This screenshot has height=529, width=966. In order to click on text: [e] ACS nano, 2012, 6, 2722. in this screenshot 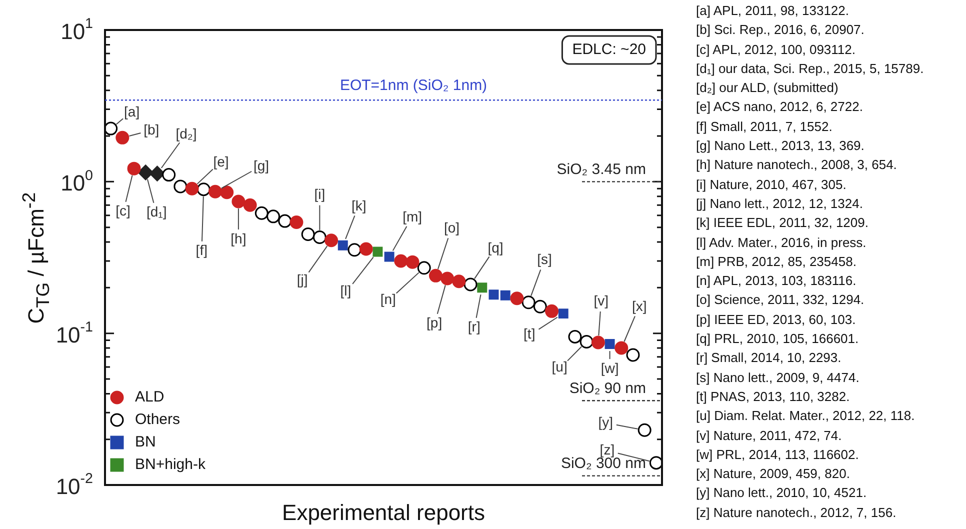, I will do `click(780, 107)`.